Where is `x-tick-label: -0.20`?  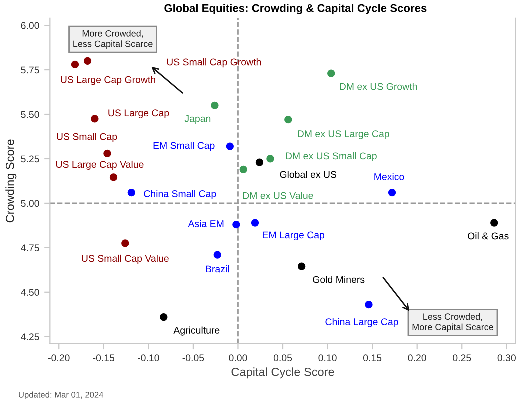 x-tick-label: -0.20 is located at coordinates (59, 358).